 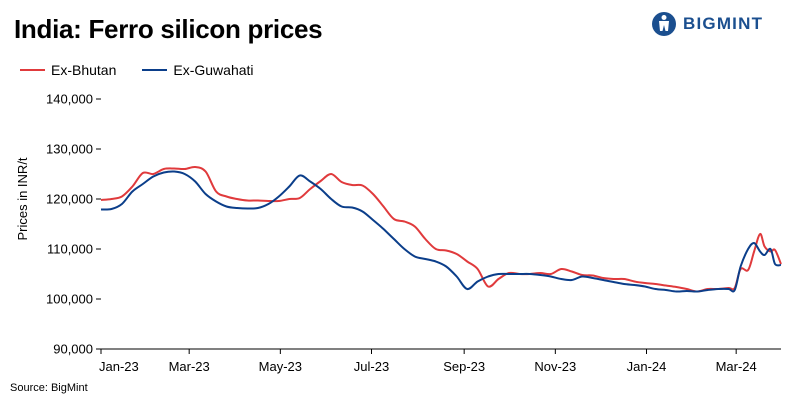 What do you see at coordinates (723, 23) in the screenshot?
I see `bigmint-logo-text: BIGMINT` at bounding box center [723, 23].